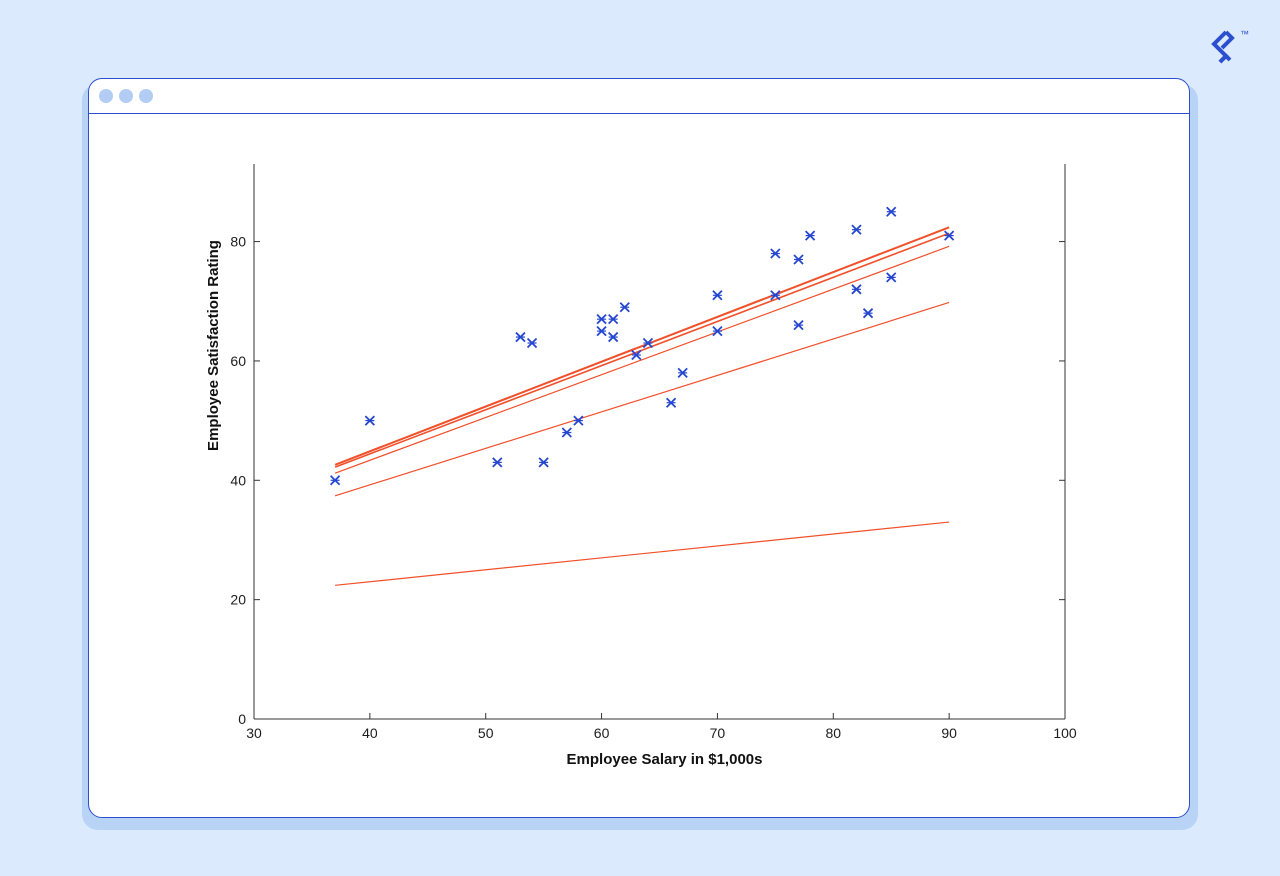 This screenshot has width=1280, height=876. What do you see at coordinates (949, 733) in the screenshot?
I see `x-tick-label: 90` at bounding box center [949, 733].